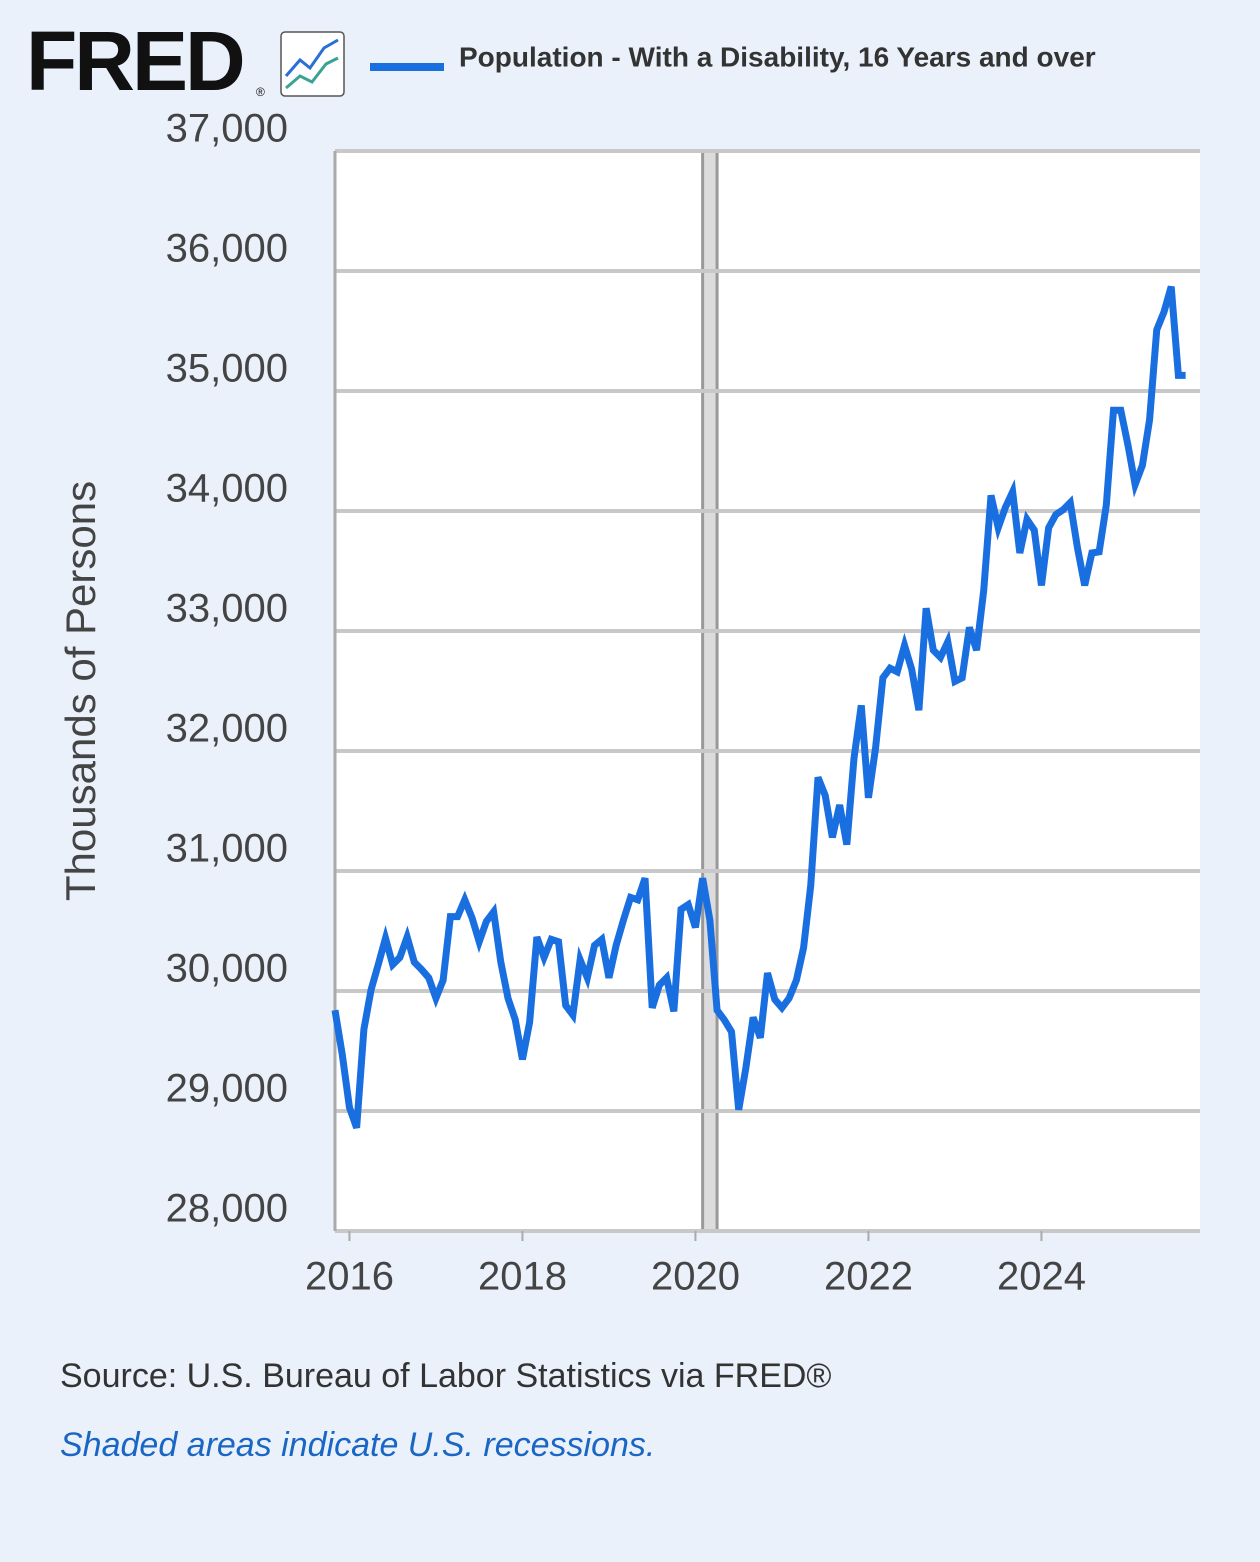 The image size is (1260, 1562). I want to click on y-tick-label: 31,000, so click(227, 849).